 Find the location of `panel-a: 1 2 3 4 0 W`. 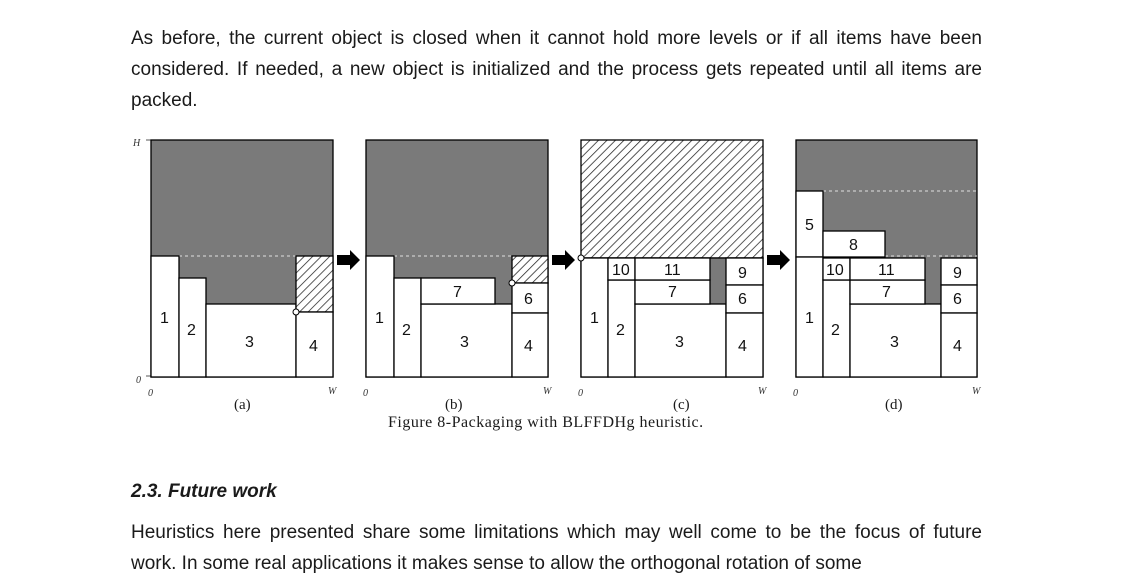

panel-a: 1 2 3 4 0 W is located at coordinates (243, 269).